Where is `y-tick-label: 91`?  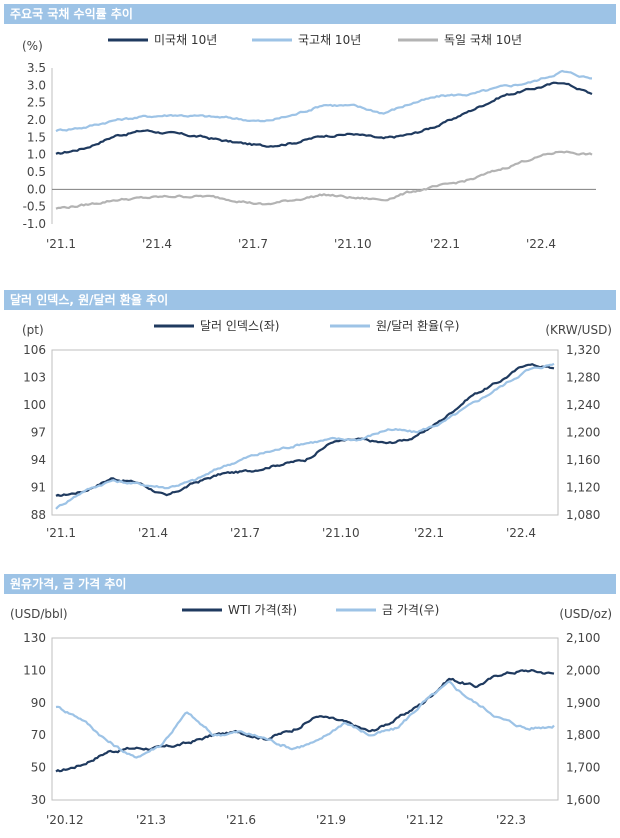 y-tick-label: 91 is located at coordinates (38, 488).